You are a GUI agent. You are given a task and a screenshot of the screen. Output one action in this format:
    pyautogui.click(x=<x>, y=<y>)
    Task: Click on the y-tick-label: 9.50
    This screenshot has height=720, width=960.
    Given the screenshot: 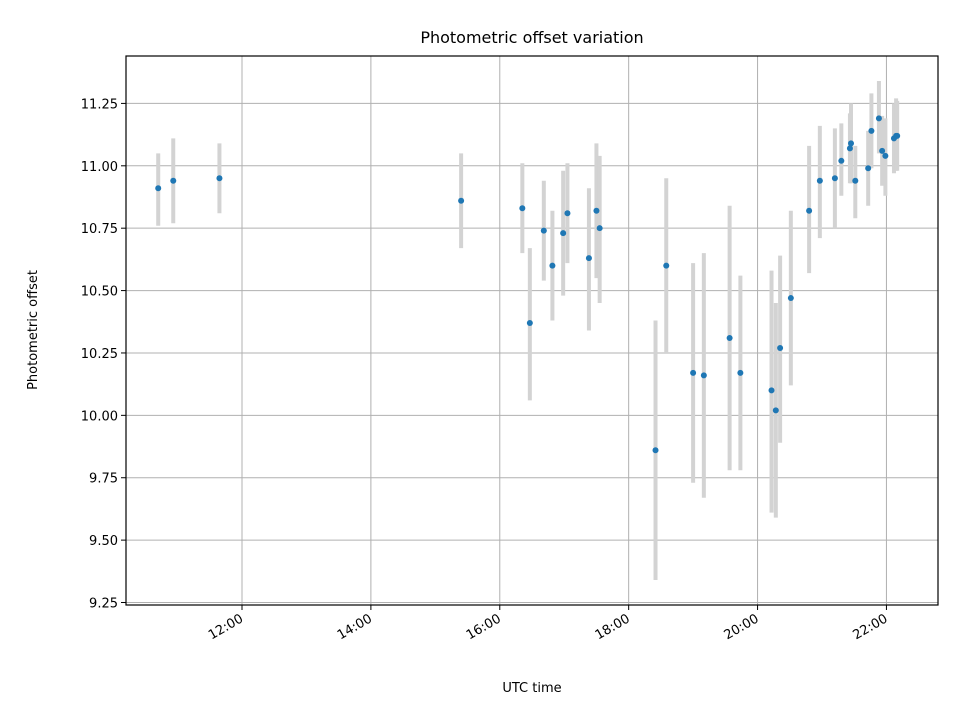 What is the action you would take?
    pyautogui.click(x=103, y=541)
    